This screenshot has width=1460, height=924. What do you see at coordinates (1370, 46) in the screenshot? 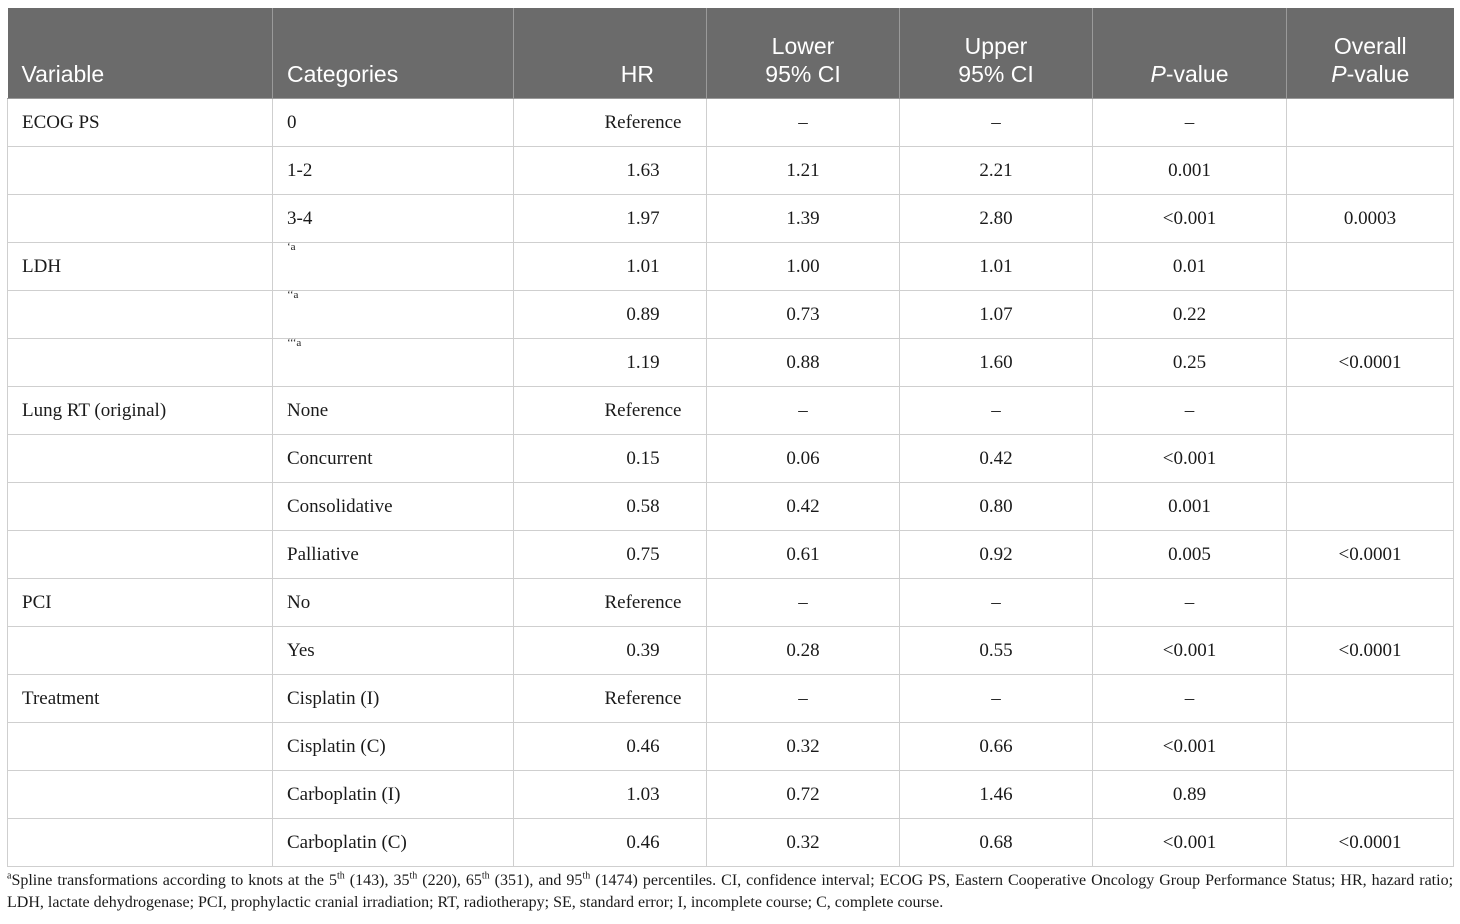
I see `header-overall-line1: Overall` at bounding box center [1370, 46].